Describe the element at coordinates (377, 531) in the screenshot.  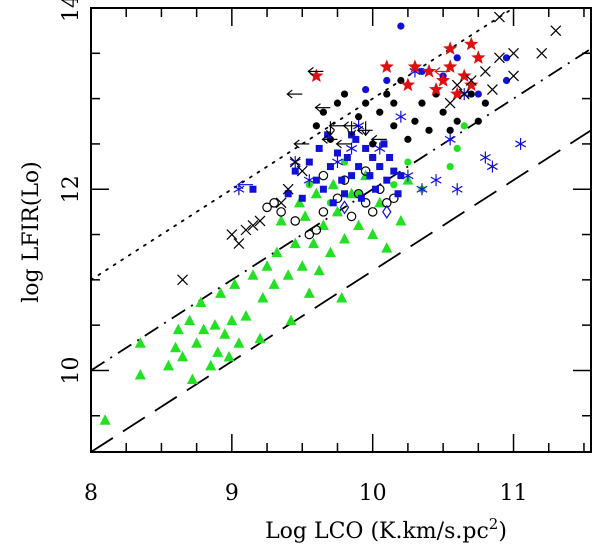
I see `x-axis-label-main: Log LCO (K.km/s.pc` at that location.